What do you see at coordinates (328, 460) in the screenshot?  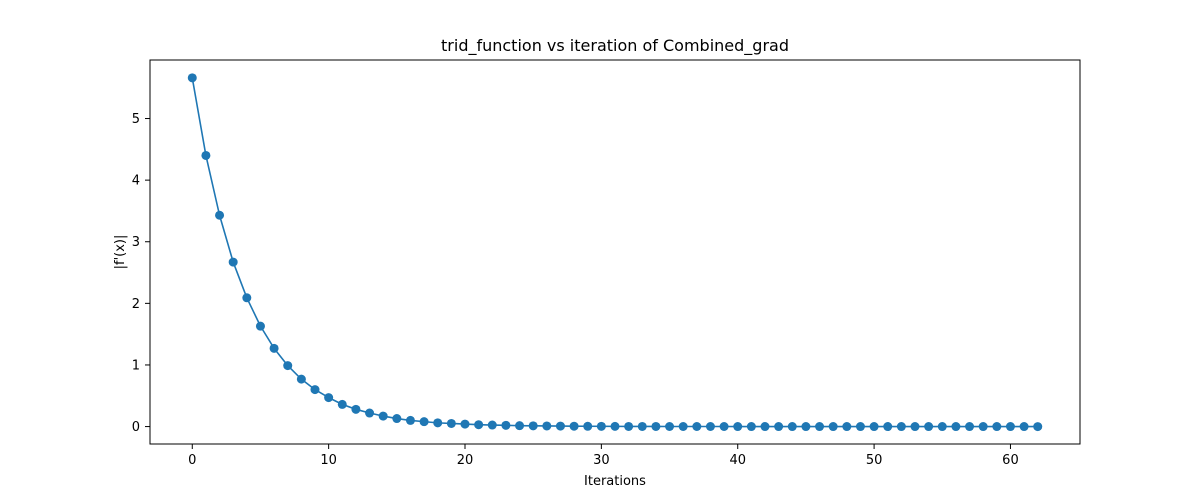 I see `x-tick-label: 10` at bounding box center [328, 460].